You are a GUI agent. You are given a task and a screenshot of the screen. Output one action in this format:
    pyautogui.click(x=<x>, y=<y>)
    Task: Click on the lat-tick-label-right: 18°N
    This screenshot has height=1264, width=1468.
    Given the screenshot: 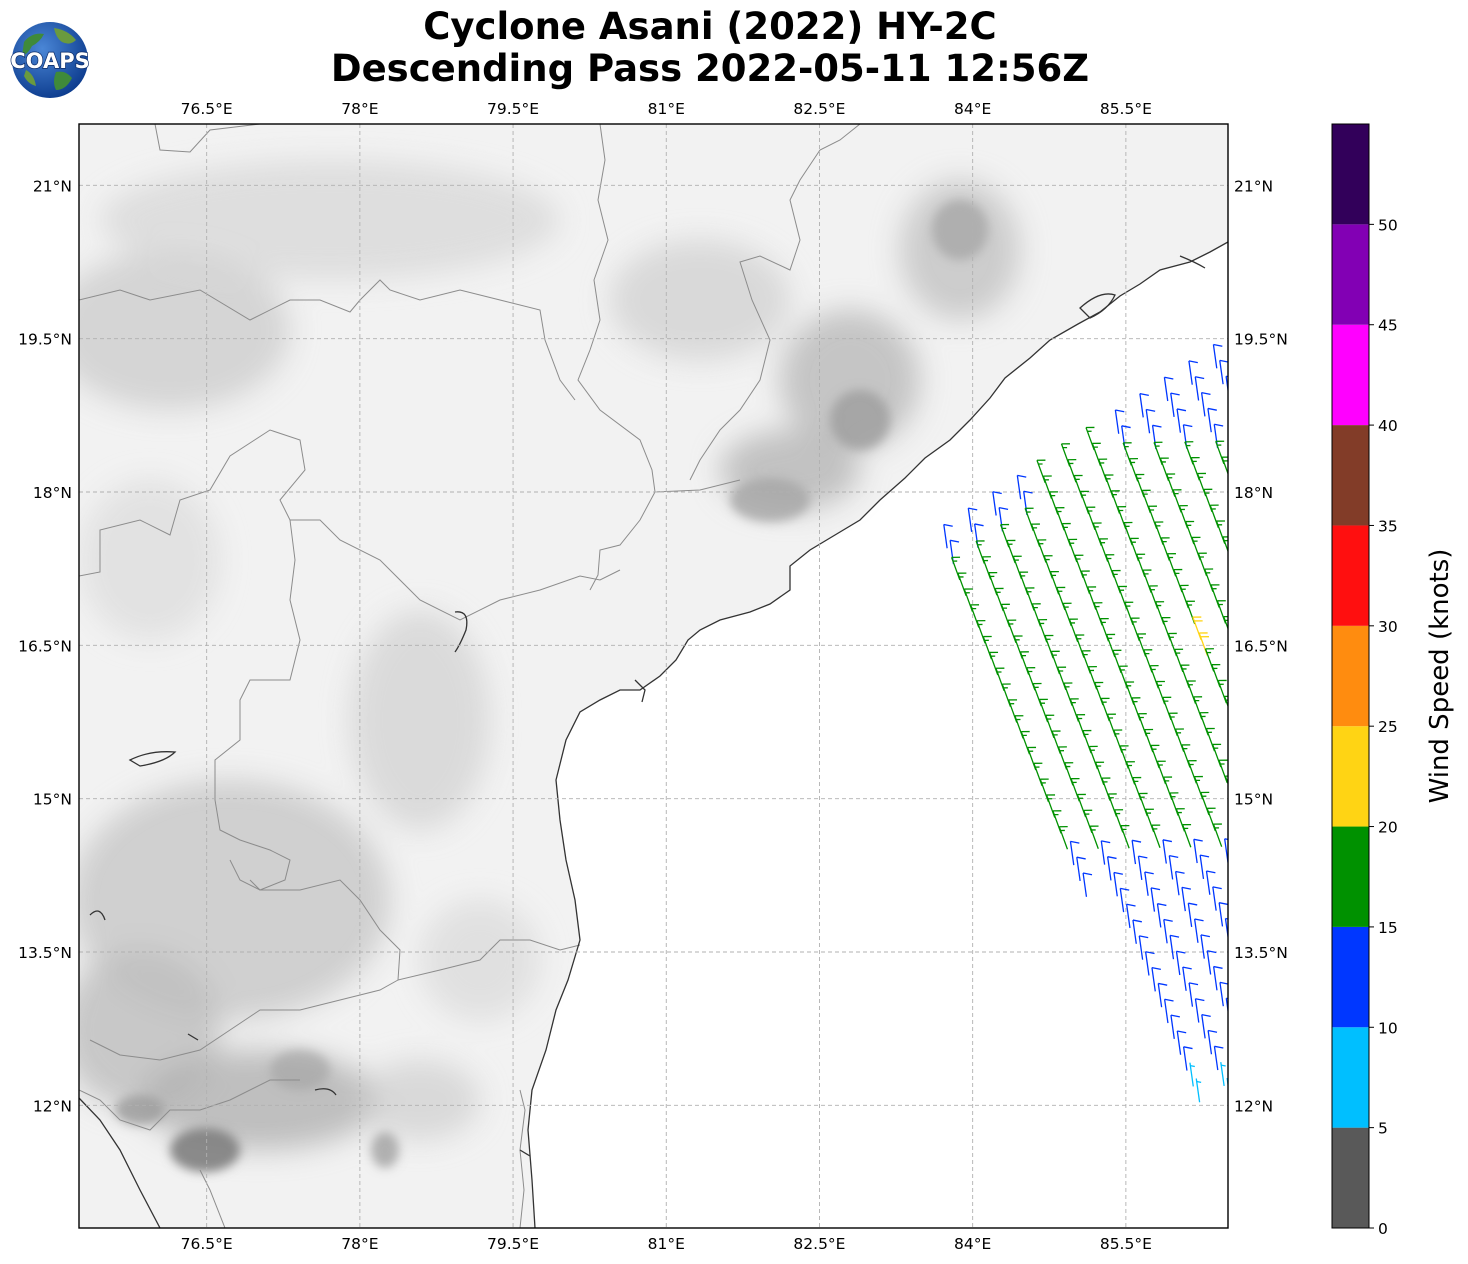 What is the action you would take?
    pyautogui.click(x=1253, y=493)
    